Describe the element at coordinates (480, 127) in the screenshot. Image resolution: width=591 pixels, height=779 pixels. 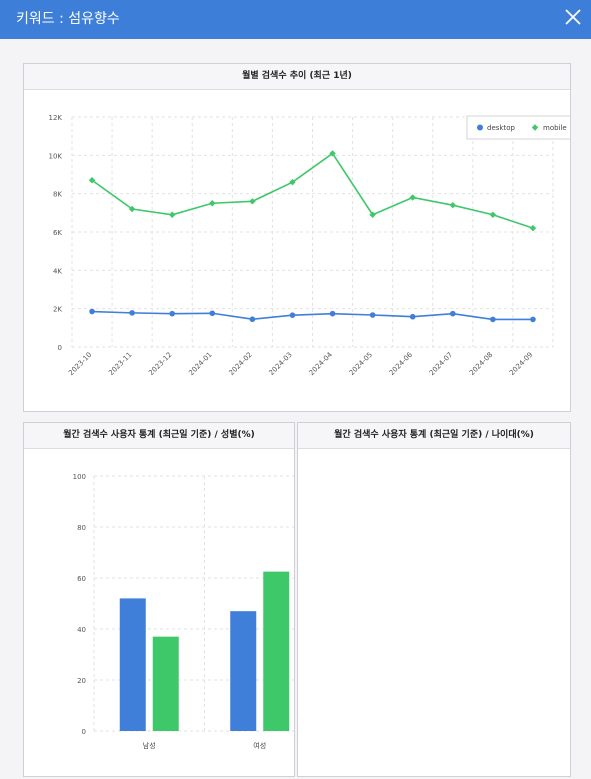
I see `legend-desktop-marker` at that location.